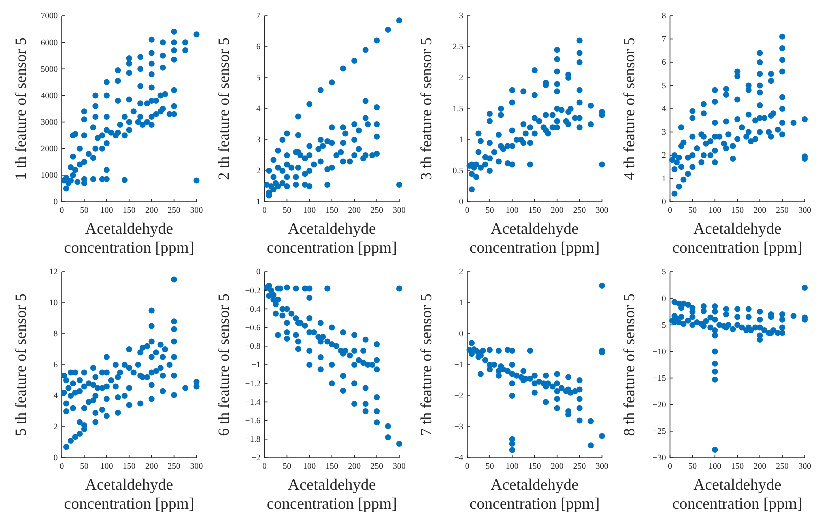 Image resolution: width=827 pixels, height=527 pixels. What do you see at coordinates (459, 457) in the screenshot?
I see `y-tick-label: −4` at bounding box center [459, 457].